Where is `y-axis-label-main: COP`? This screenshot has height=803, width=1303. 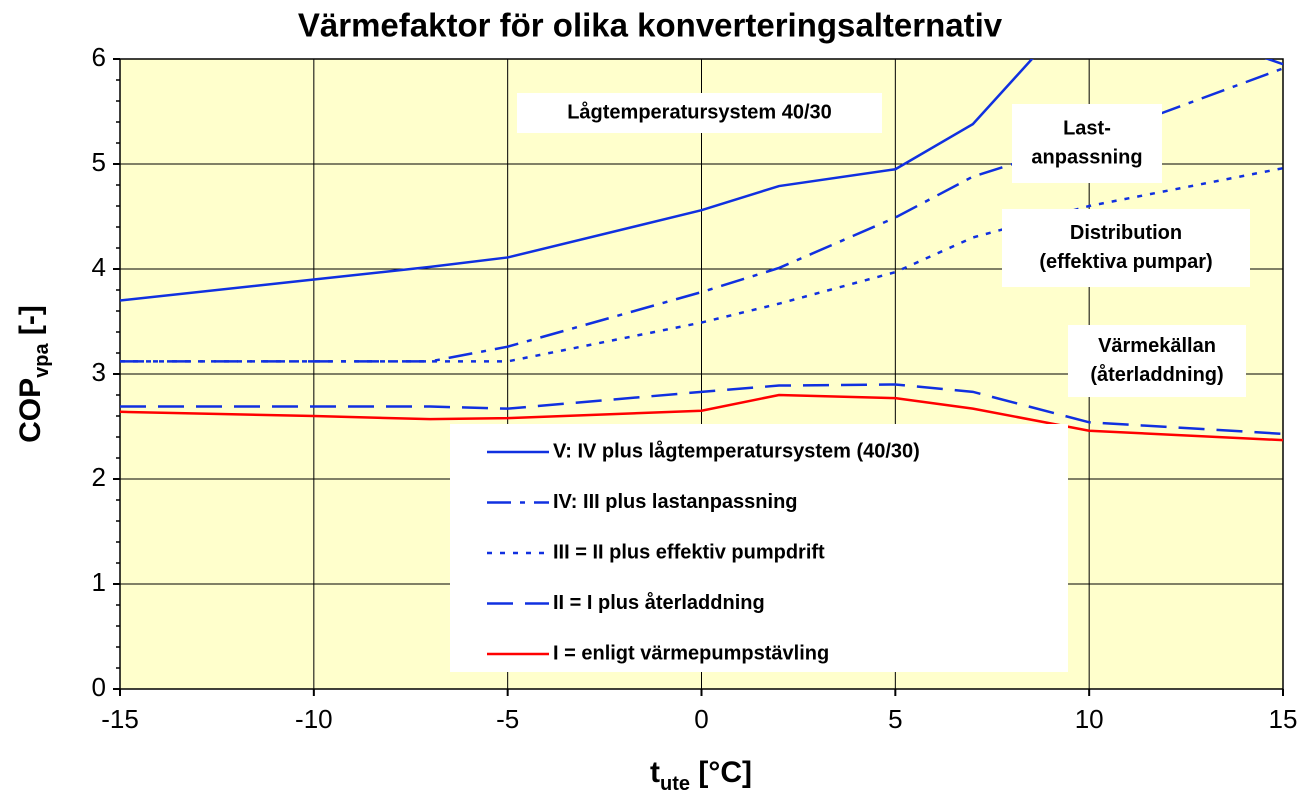
y-axis-label-main: COP is located at coordinates (30, 410).